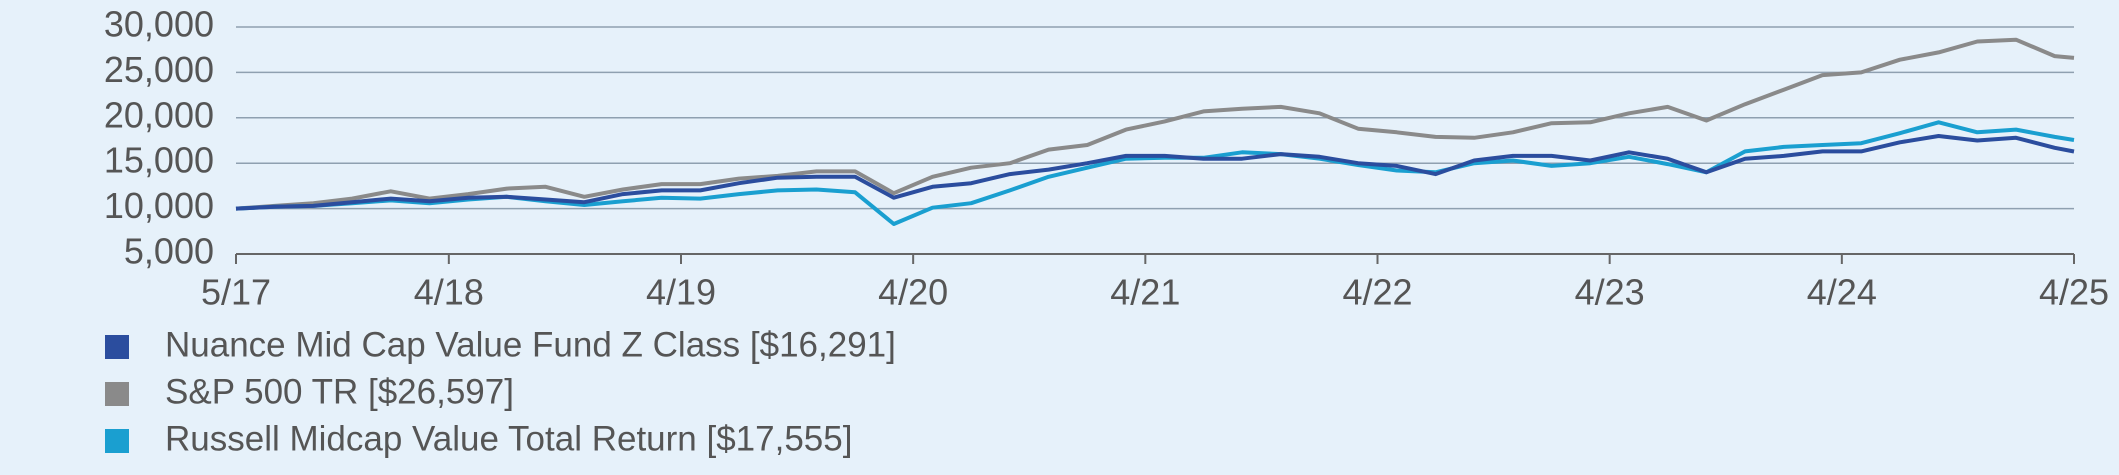  What do you see at coordinates (236, 292) in the screenshot?
I see `x-tick-label: 5/17` at bounding box center [236, 292].